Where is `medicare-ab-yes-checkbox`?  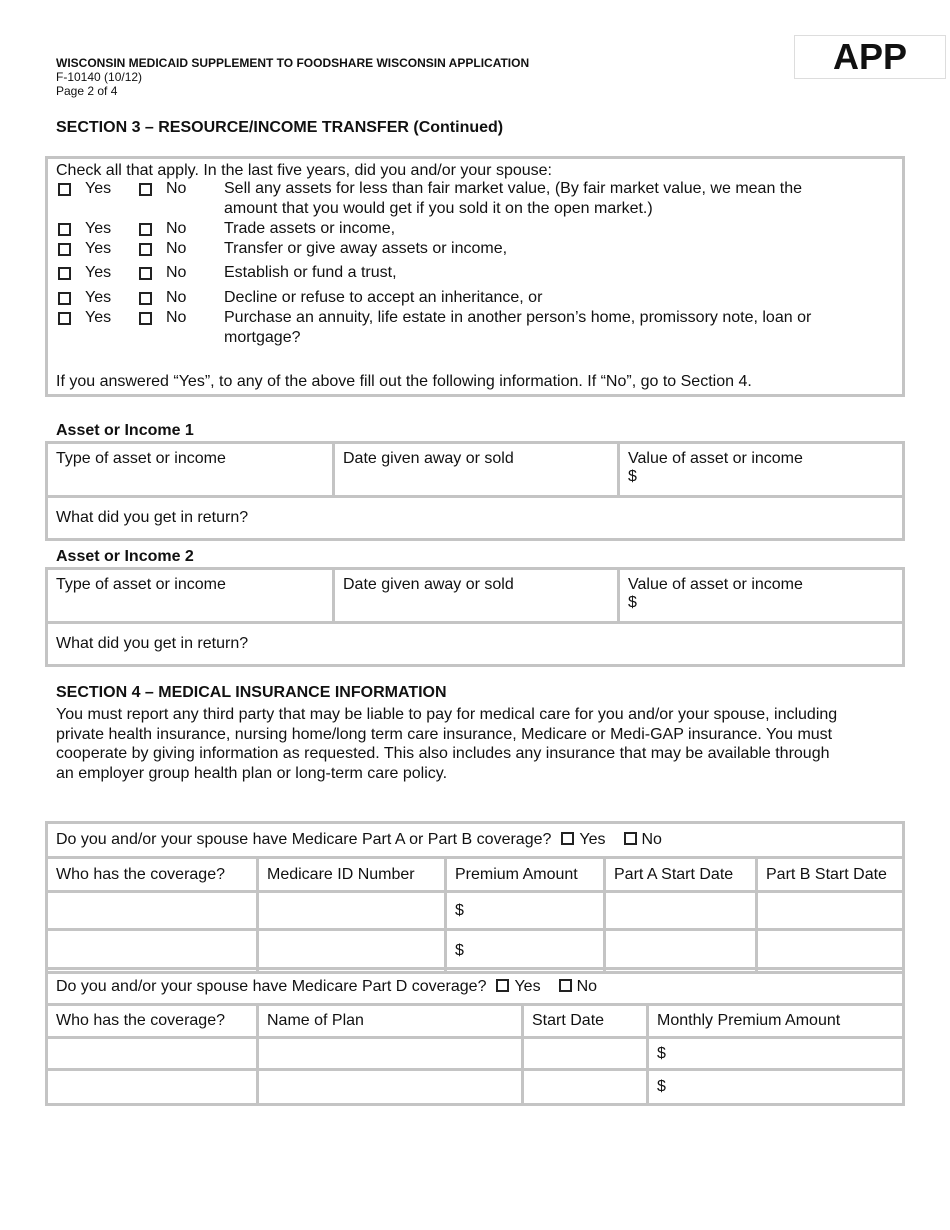 medicare-ab-yes-checkbox is located at coordinates (568, 838).